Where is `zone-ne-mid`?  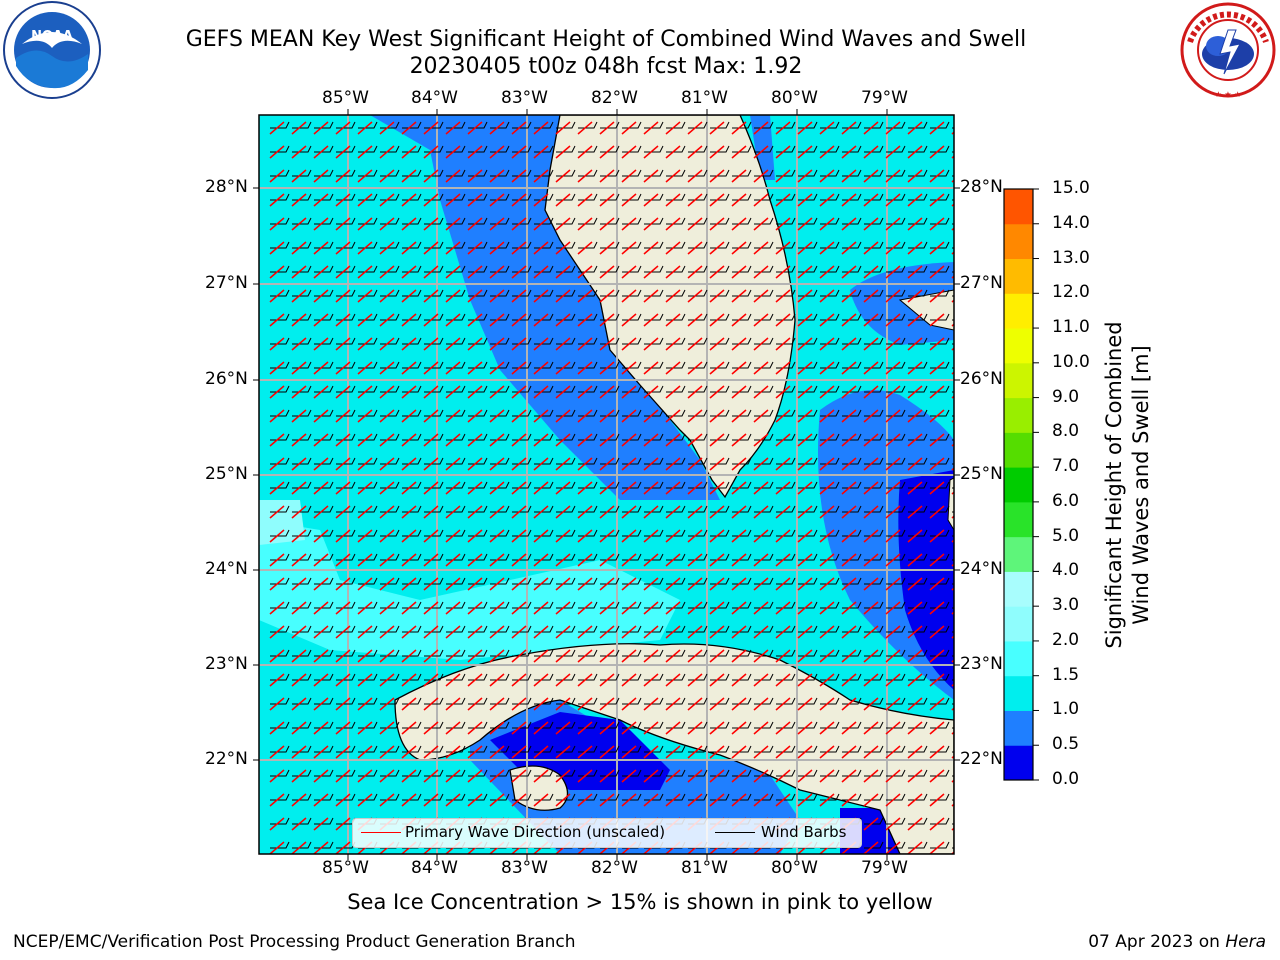
zone-ne-mid is located at coordinates (902, 303).